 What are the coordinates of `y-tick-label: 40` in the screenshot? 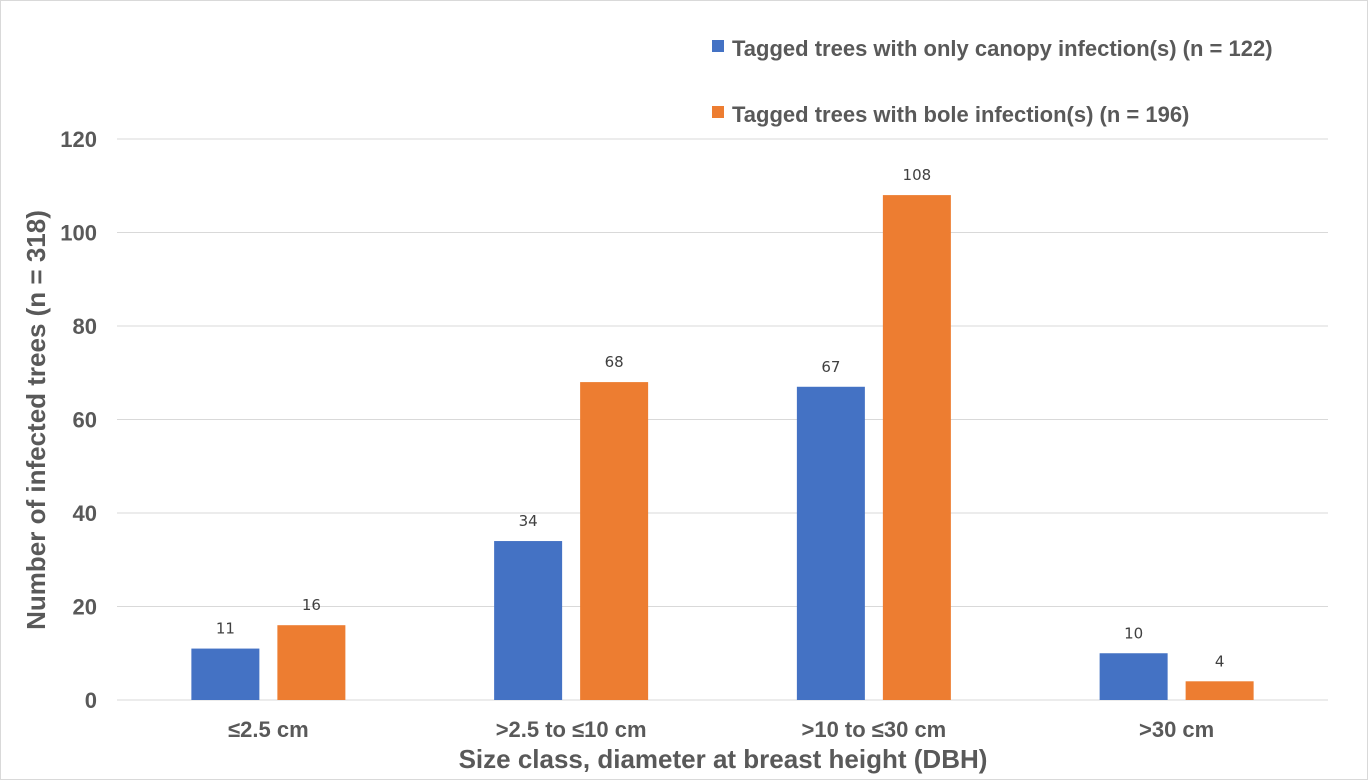 It's located at (85, 513).